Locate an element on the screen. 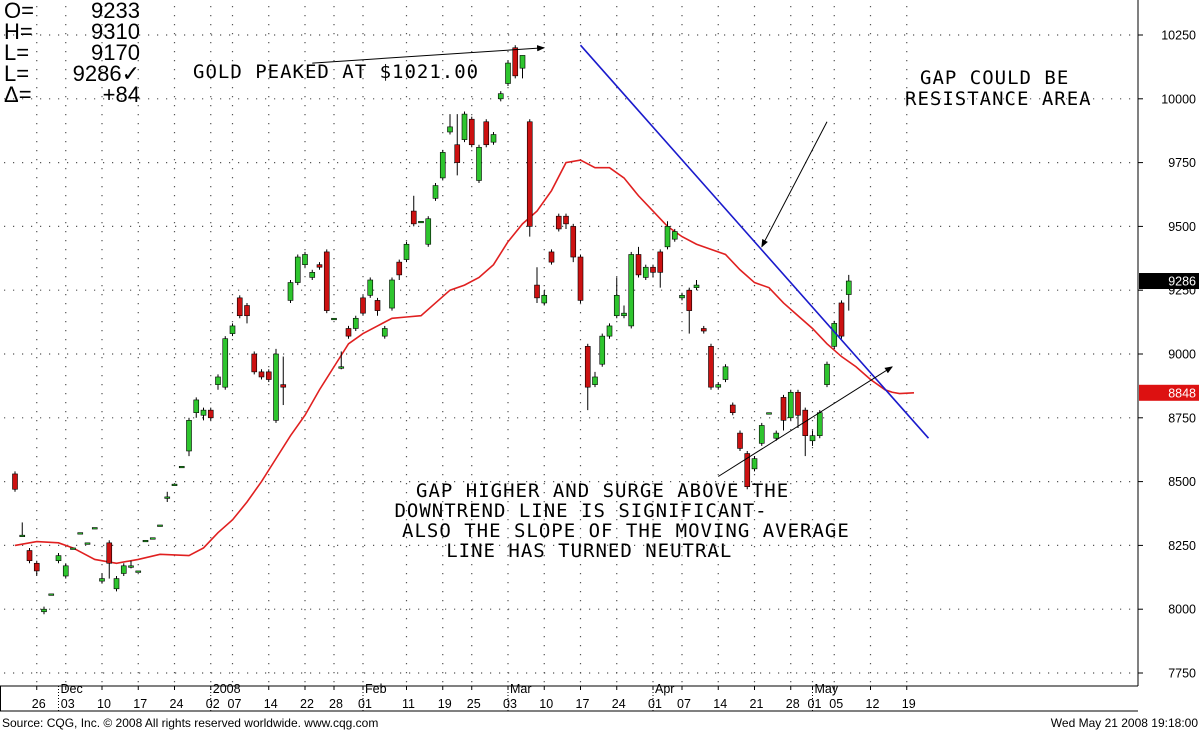 Image resolution: width=1200 pixels, height=731 pixels. x-tick-label: 10 is located at coordinates (104, 704).